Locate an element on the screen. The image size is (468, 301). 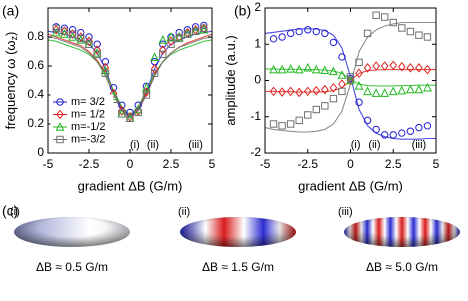
y-axis-label: amplitude (a.u.) is located at coordinates (230, 80).